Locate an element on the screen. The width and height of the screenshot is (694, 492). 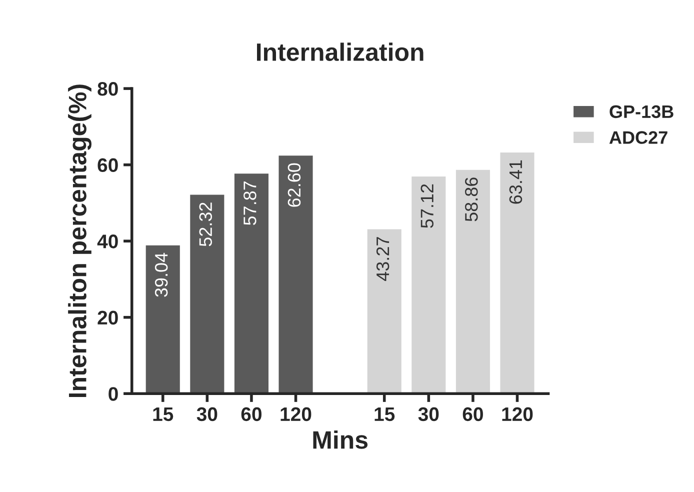
legend-label: ADC27 is located at coordinates (638, 137).